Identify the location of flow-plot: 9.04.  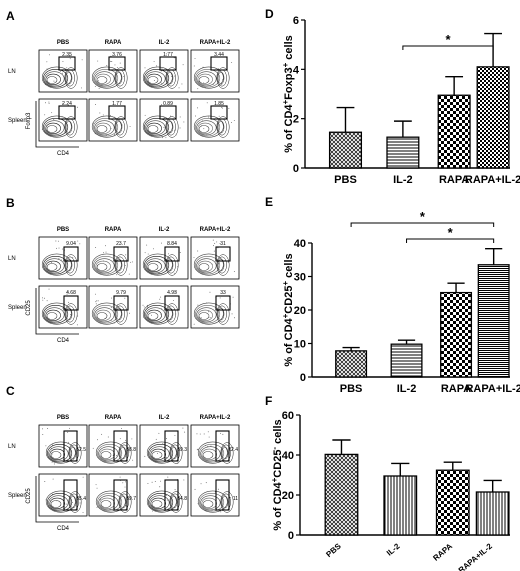
(63, 258).